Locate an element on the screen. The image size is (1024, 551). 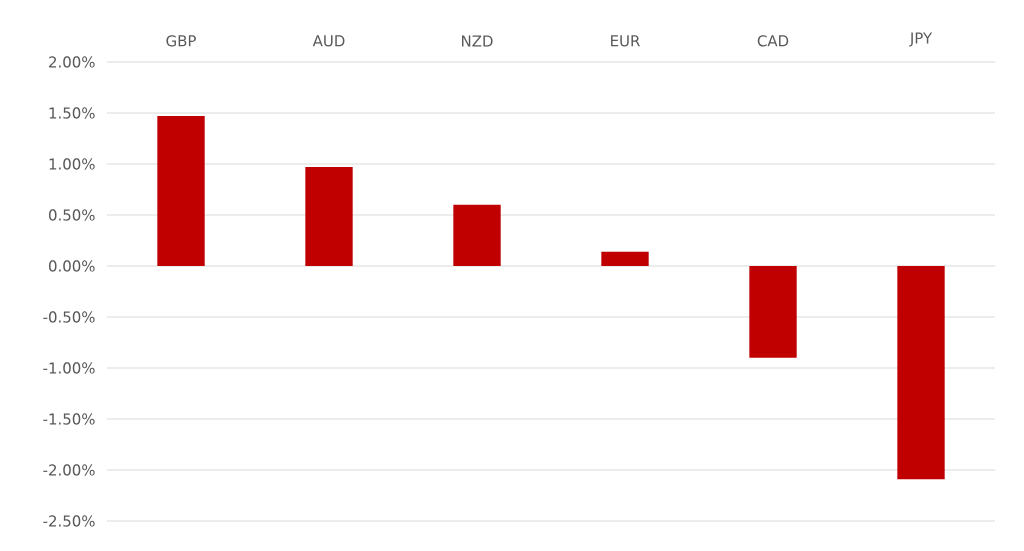
x-tick-label: AUD is located at coordinates (328, 41).